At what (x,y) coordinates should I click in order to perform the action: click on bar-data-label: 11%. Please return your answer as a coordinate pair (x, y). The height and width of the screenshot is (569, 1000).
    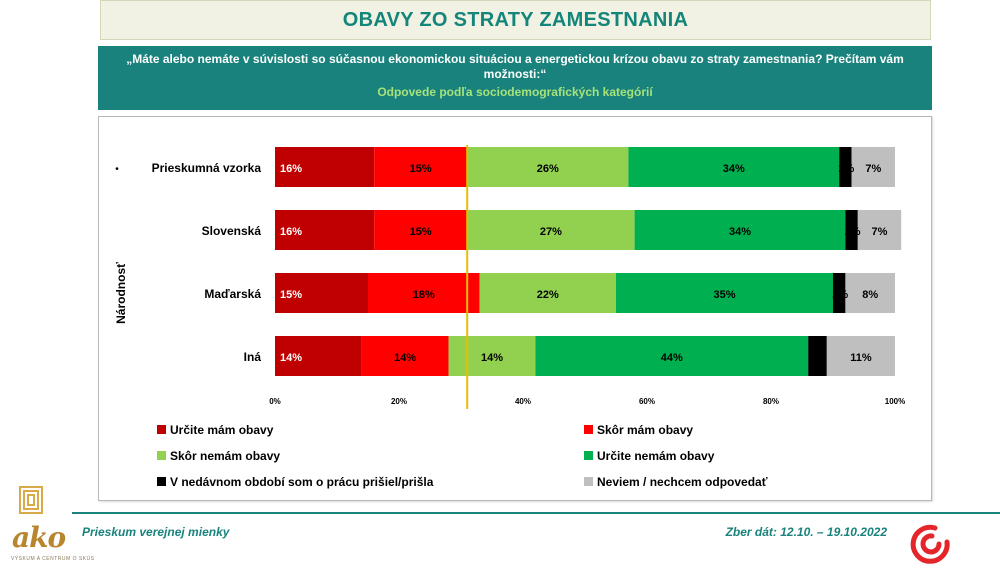
    Looking at the image, I should click on (861, 358).